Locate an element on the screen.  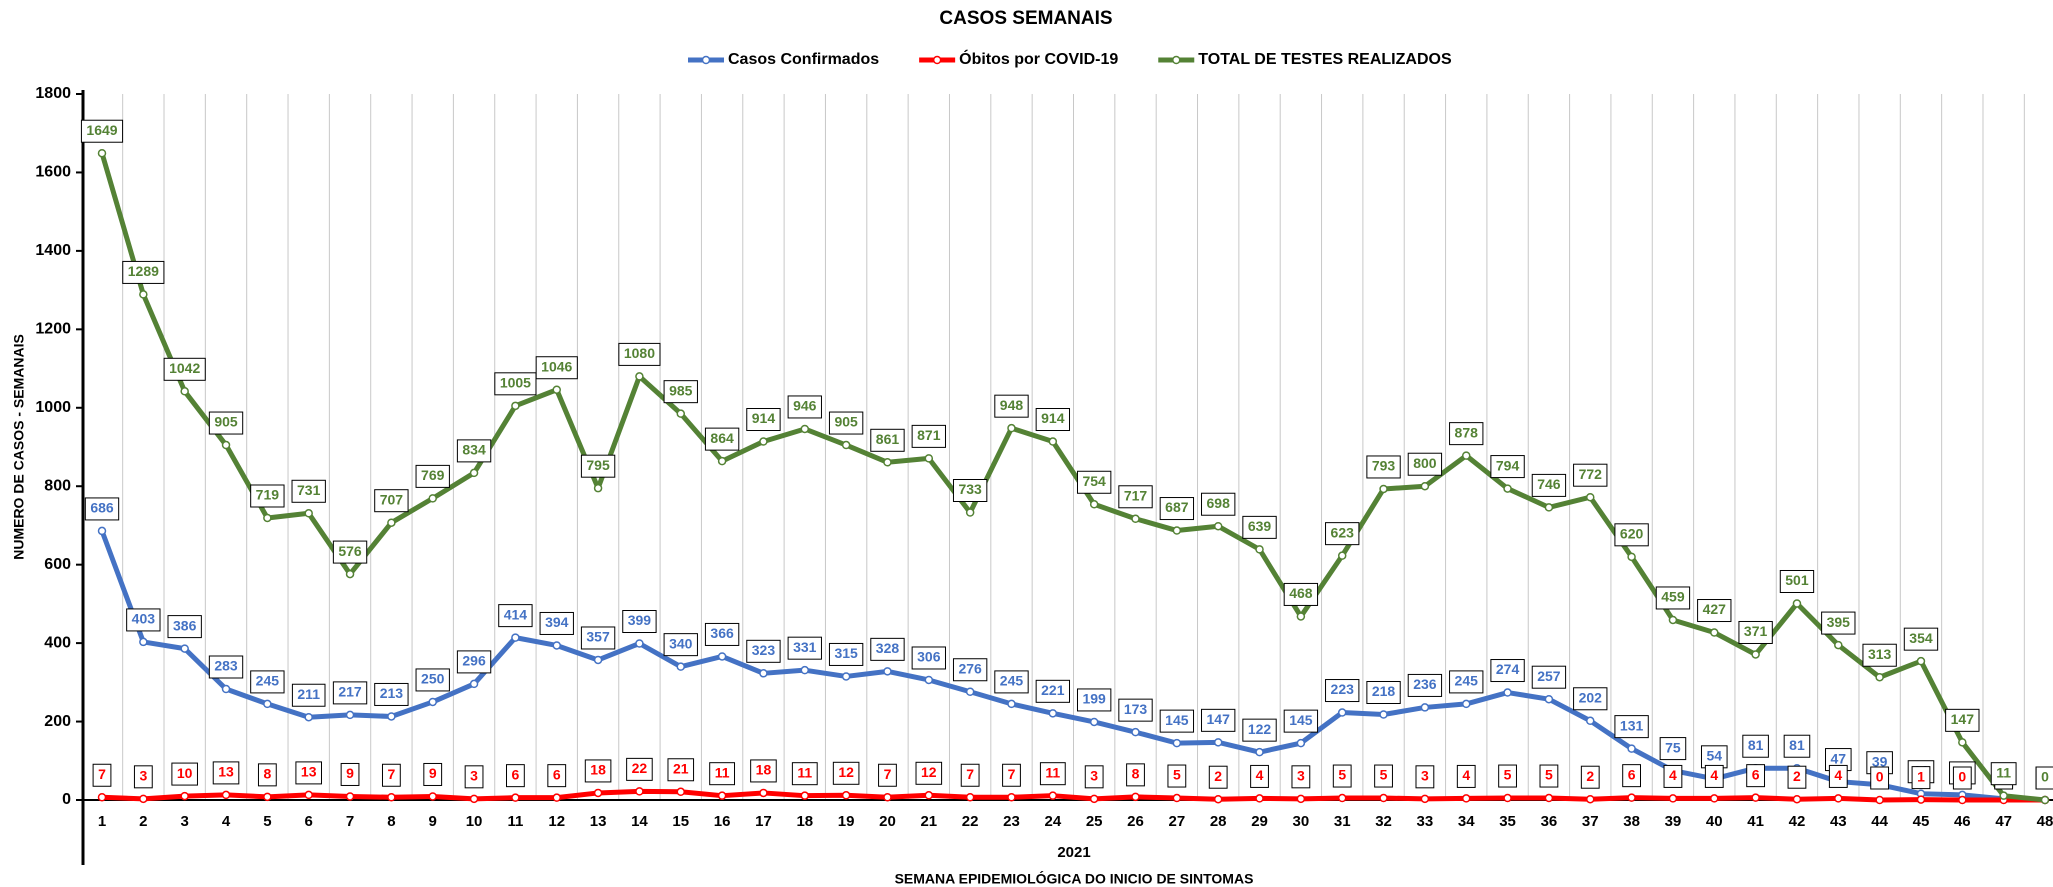
data-label-text: 1649 is located at coordinates (101, 130).